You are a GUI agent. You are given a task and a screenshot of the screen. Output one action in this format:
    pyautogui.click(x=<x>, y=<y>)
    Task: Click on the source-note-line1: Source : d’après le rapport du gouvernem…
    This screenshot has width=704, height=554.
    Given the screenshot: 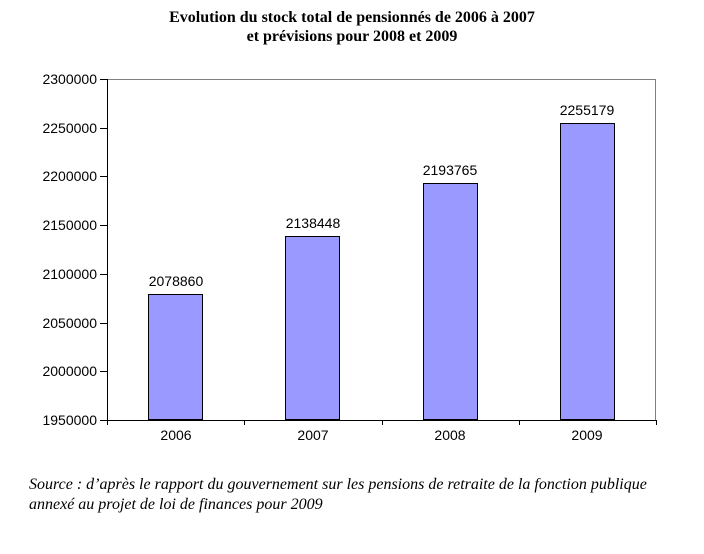 What is the action you would take?
    pyautogui.click(x=338, y=484)
    